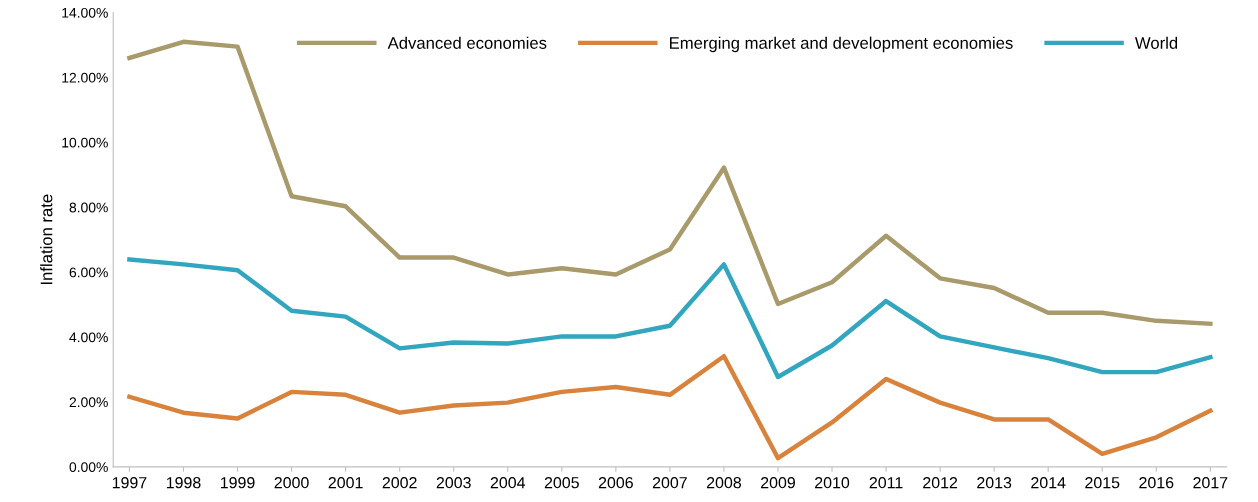  What do you see at coordinates (940, 483) in the screenshot?
I see `x-tick-label: 2012` at bounding box center [940, 483].